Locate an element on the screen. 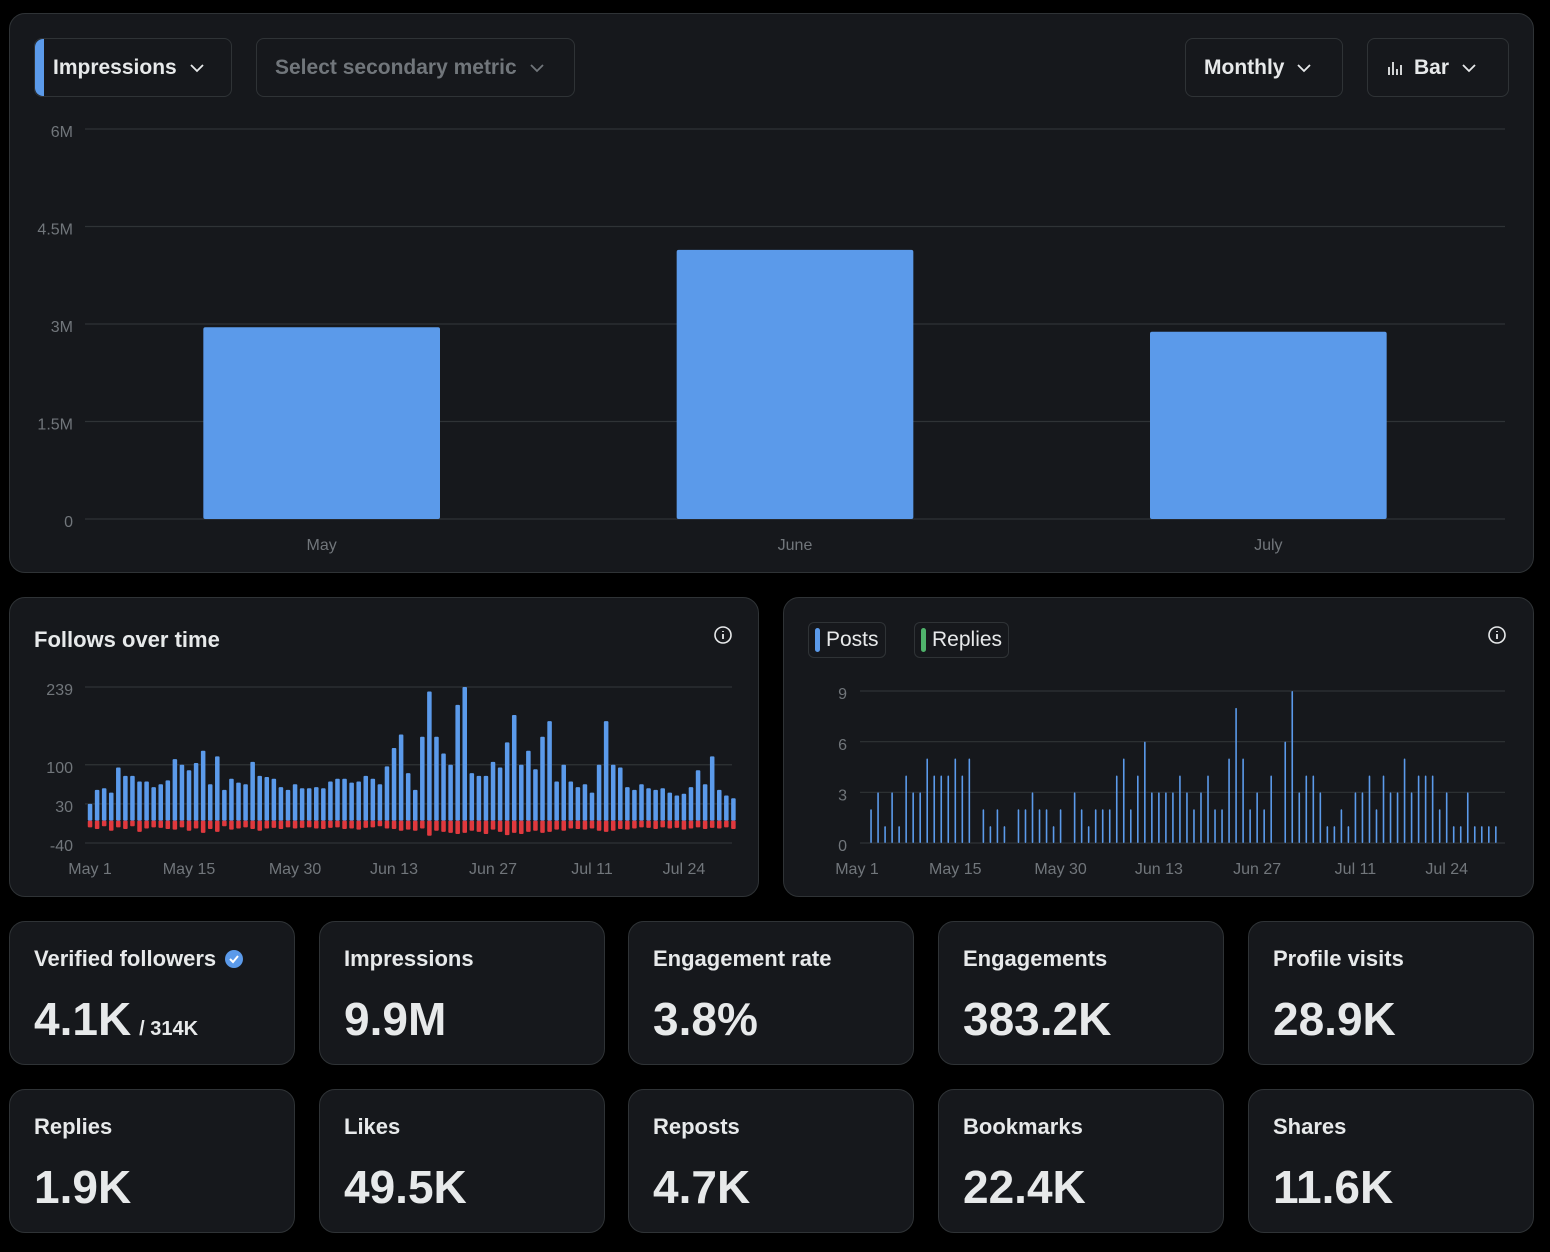  stat-label-row: Replies is located at coordinates (73, 1127).